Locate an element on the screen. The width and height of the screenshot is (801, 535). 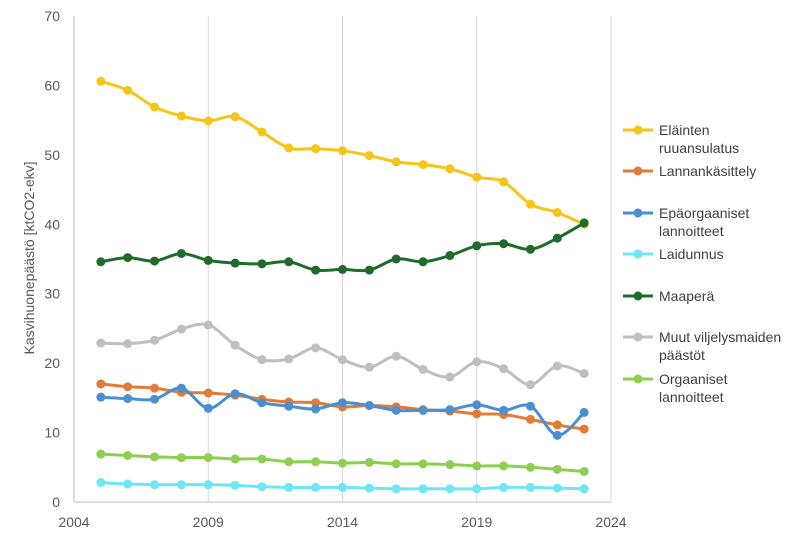
y-tick-label: 30 is located at coordinates (52, 294).